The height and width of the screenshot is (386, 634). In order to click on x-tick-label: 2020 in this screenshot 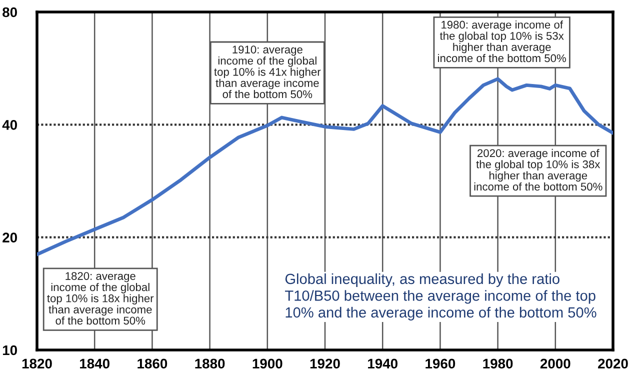, I will do `click(613, 363)`.